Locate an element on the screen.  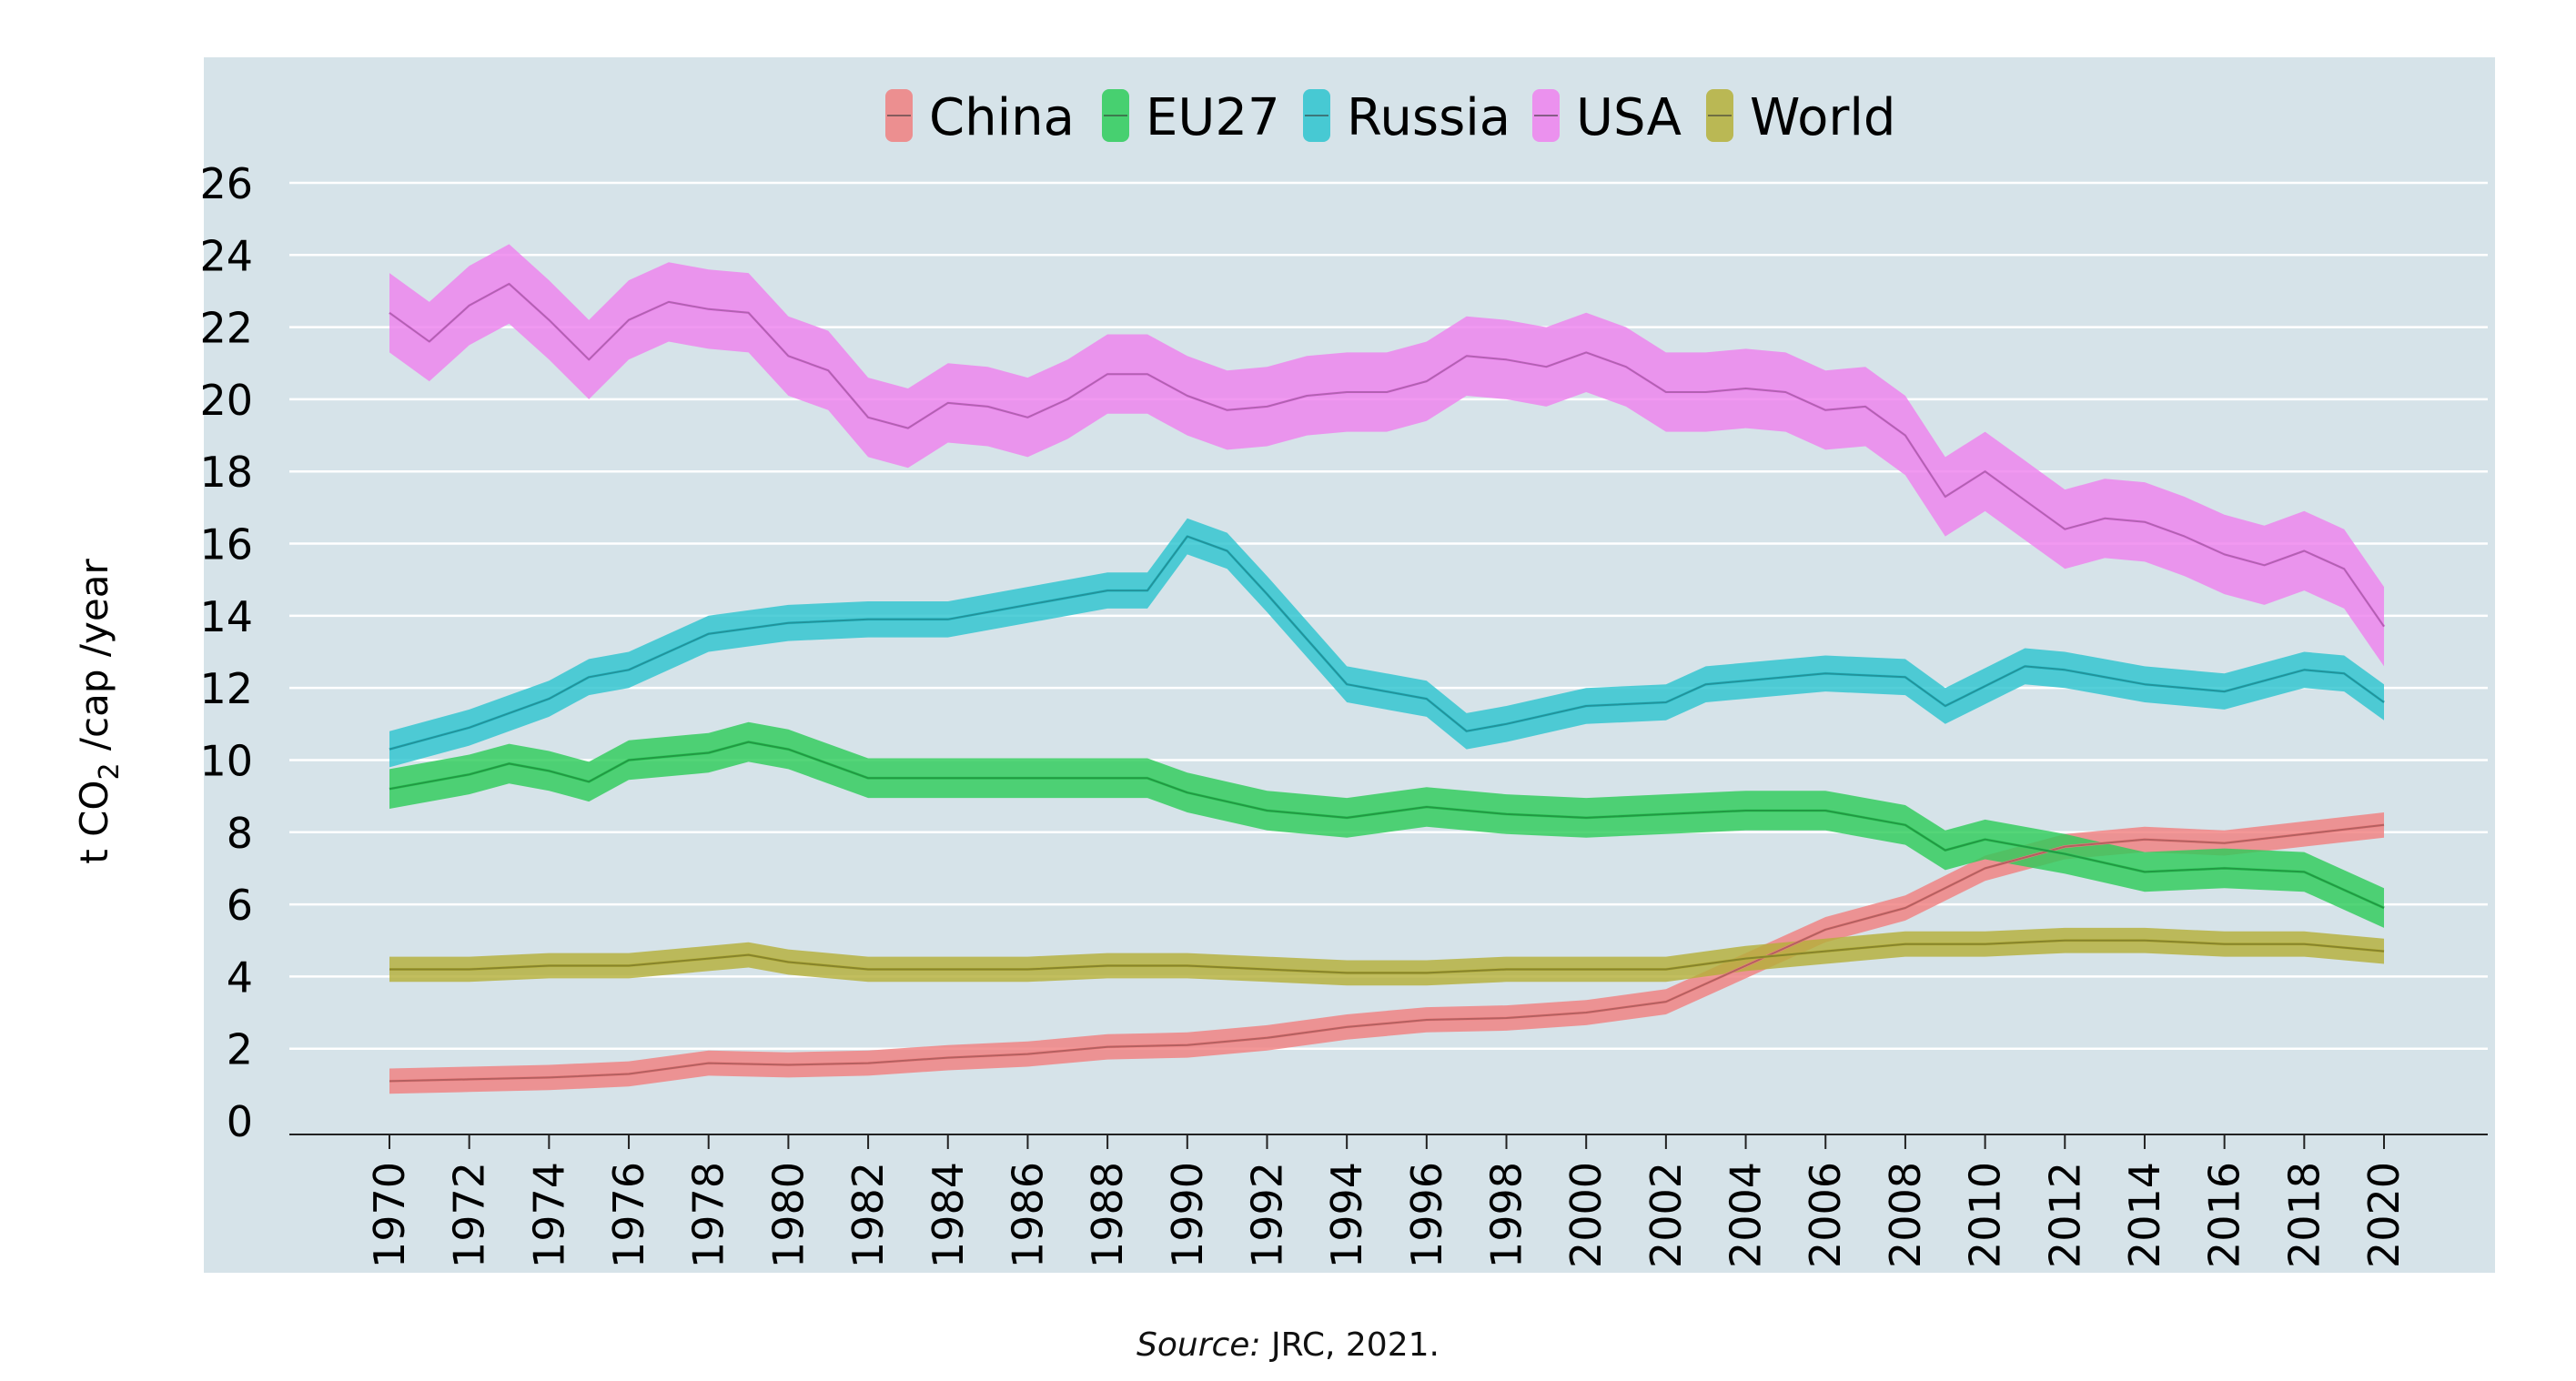
x-tick-label: 1988 is located at coordinates (1107, 1215).